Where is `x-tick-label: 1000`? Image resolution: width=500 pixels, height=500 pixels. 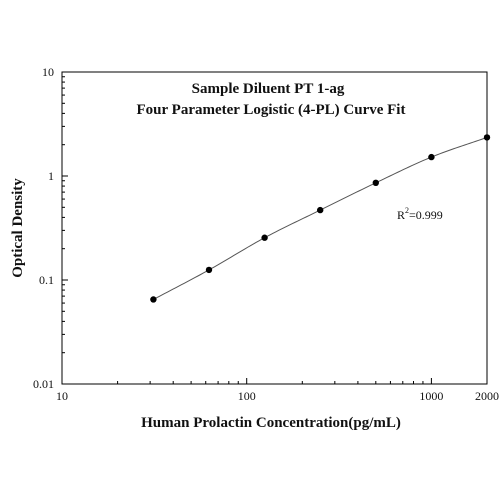 x-tick-label: 1000 is located at coordinates (431, 396).